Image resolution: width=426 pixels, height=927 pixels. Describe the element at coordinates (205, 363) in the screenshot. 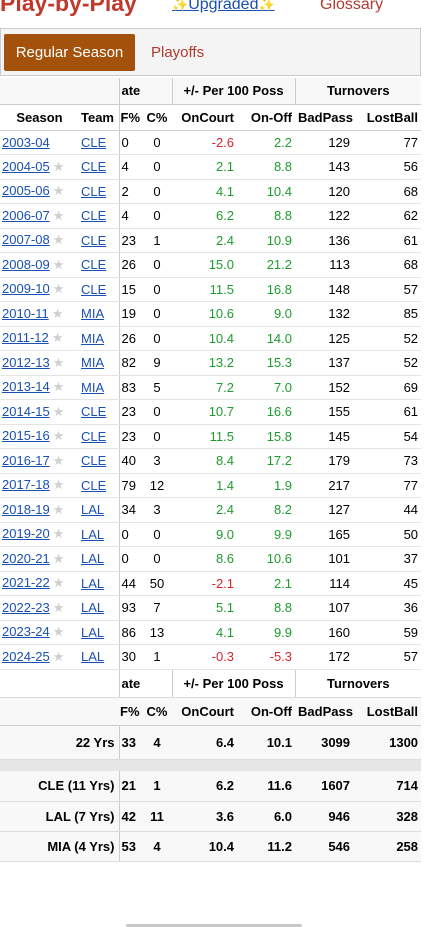

I see `oncourt-cell: 13.2` at that location.